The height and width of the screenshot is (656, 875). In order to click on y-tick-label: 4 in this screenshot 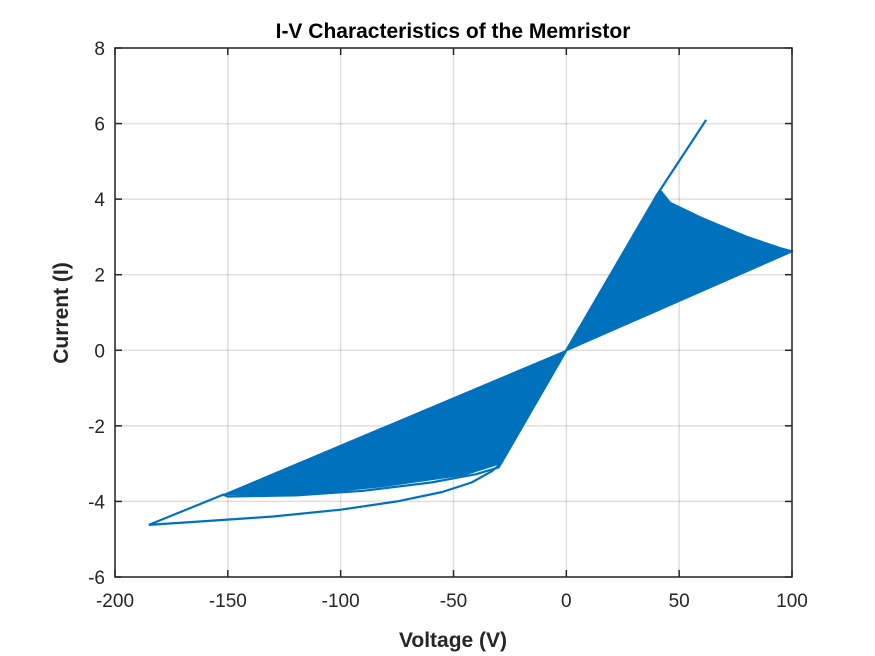, I will do `click(99, 200)`.